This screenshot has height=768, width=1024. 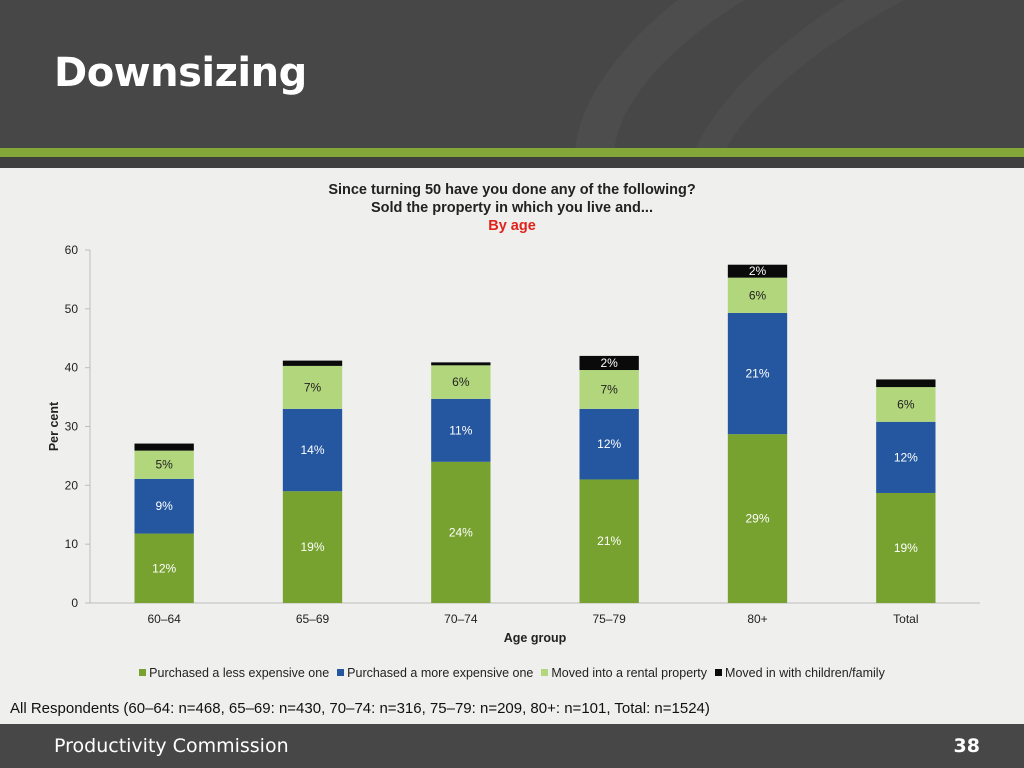 What do you see at coordinates (461, 619) in the screenshot?
I see `x-tick-label: 70–74` at bounding box center [461, 619].